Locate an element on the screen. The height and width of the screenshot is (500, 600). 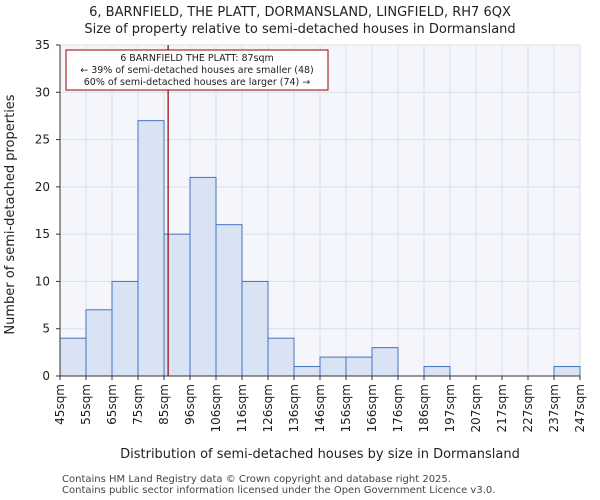
annotation-border is located at coordinates (197, 70).